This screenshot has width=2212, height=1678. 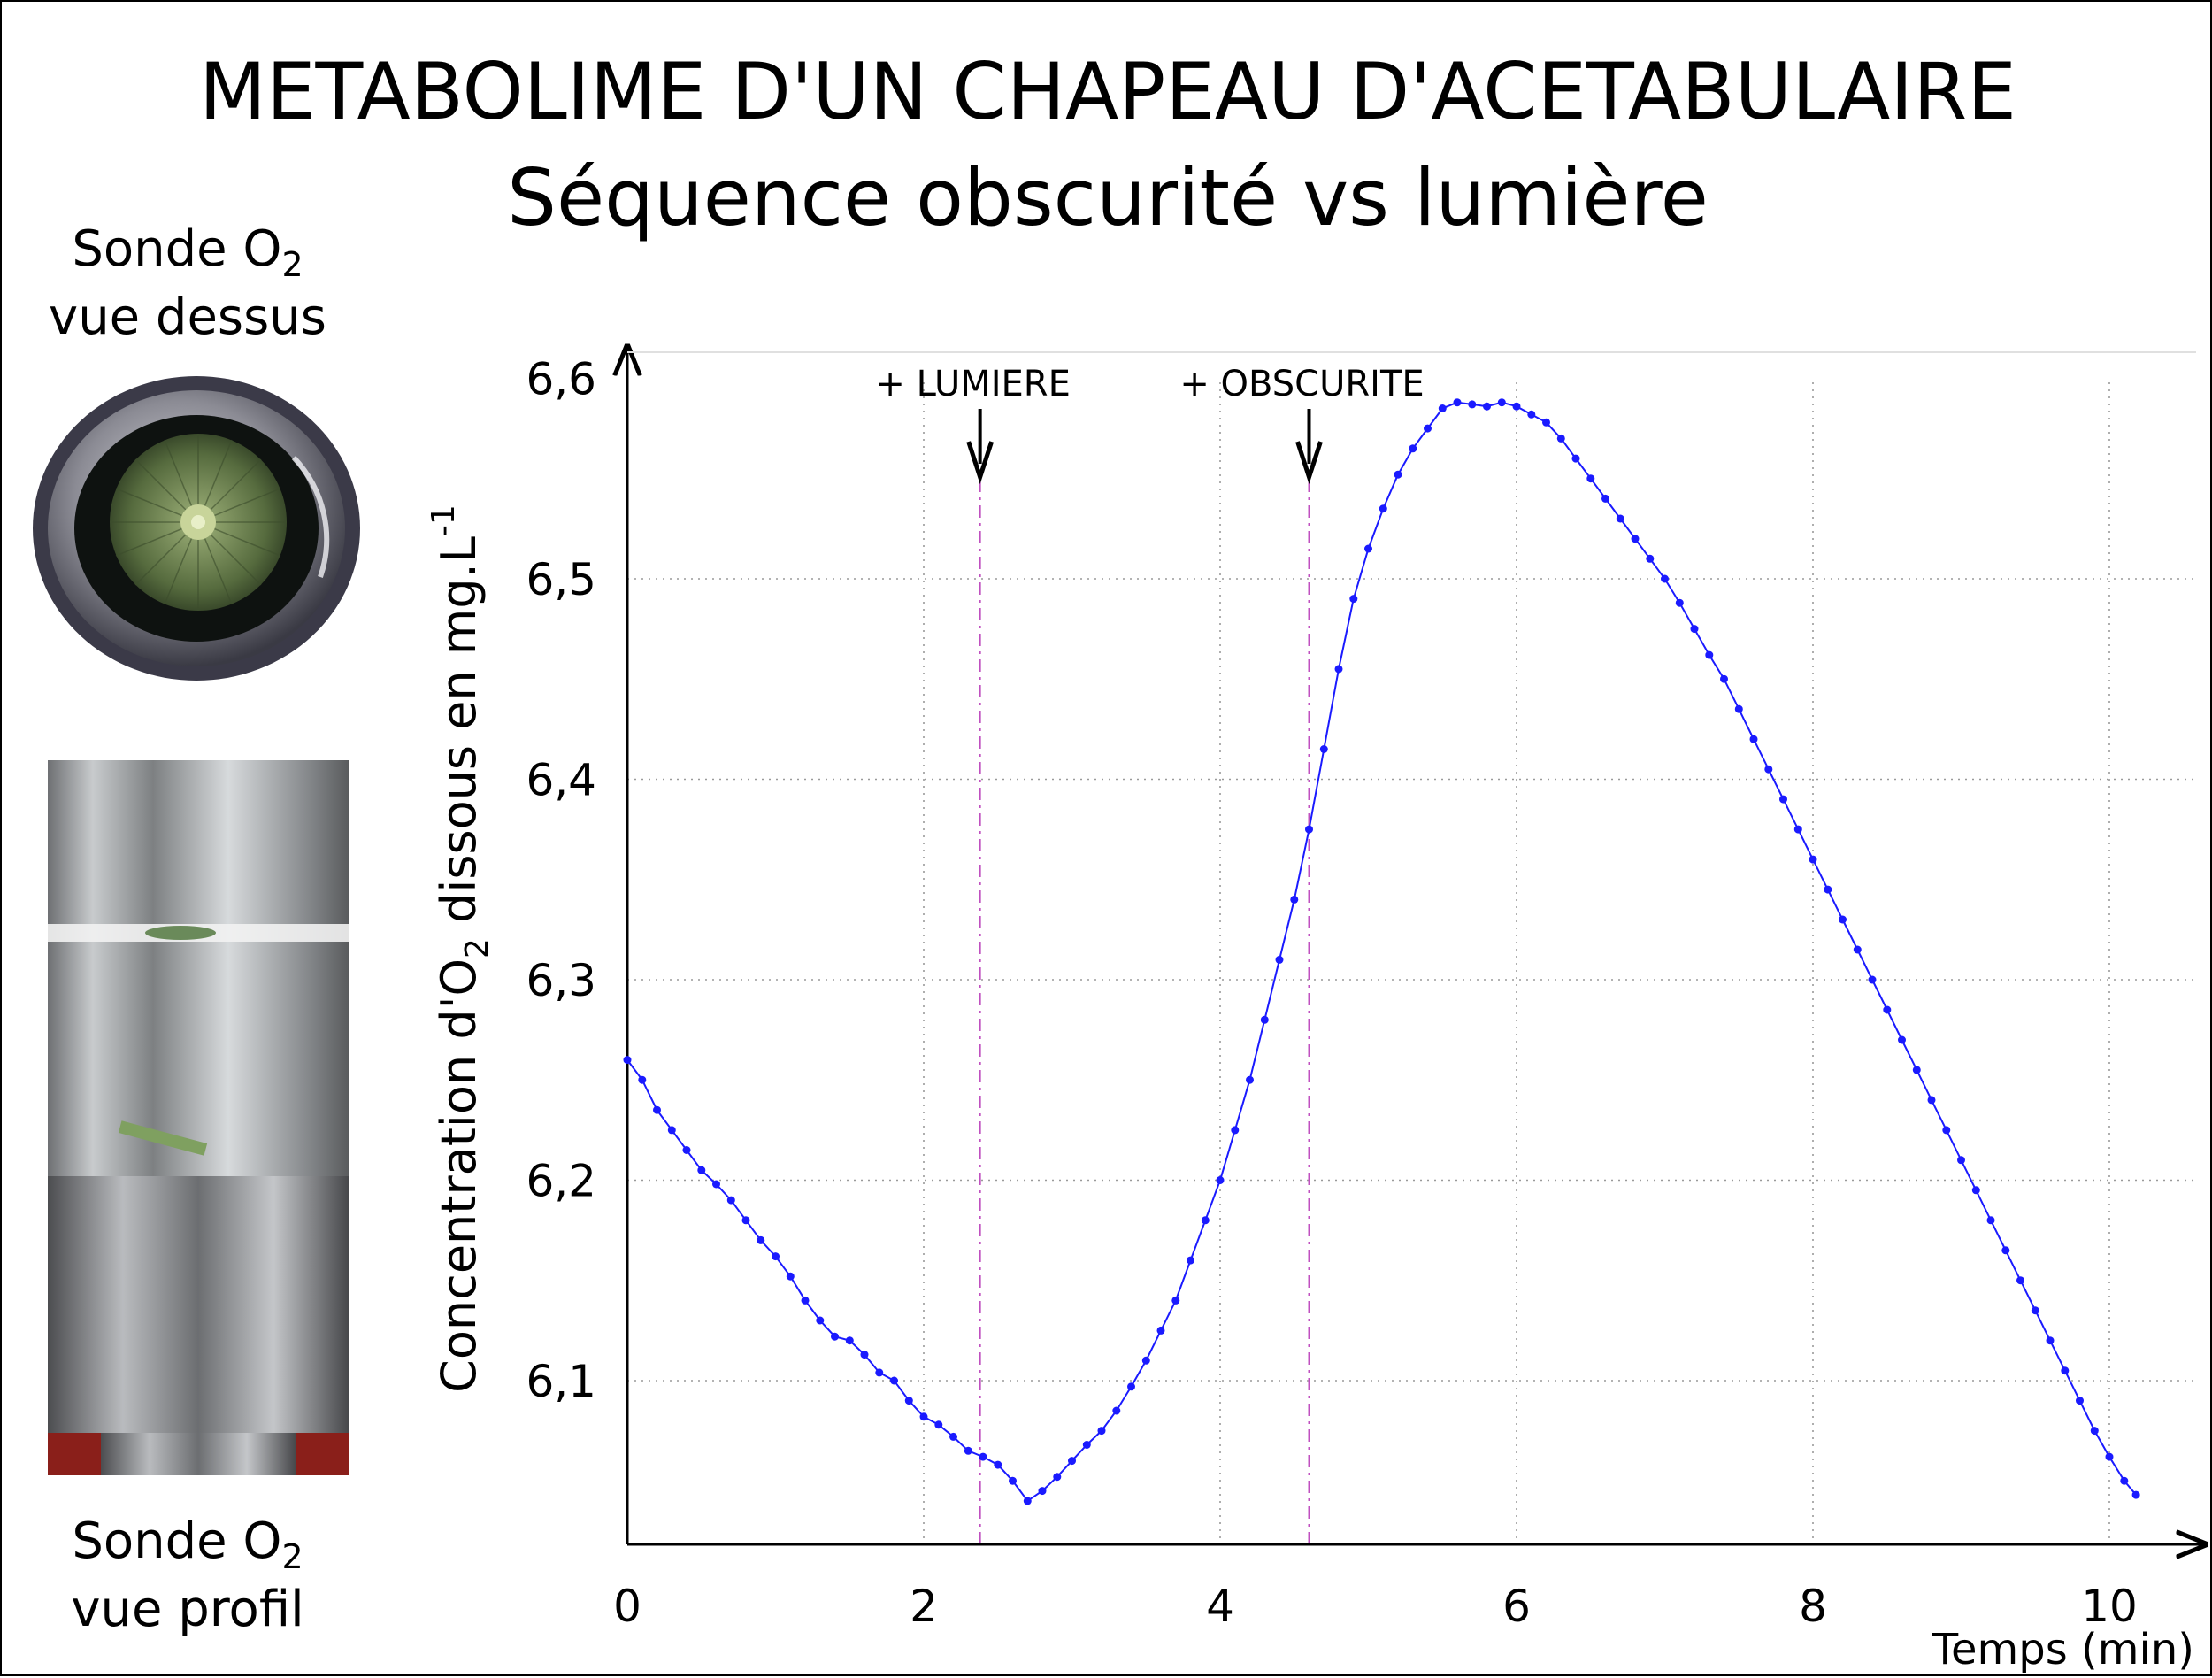 What do you see at coordinates (561, 380) in the screenshot?
I see `y-tick-label: 6,6` at bounding box center [561, 380].